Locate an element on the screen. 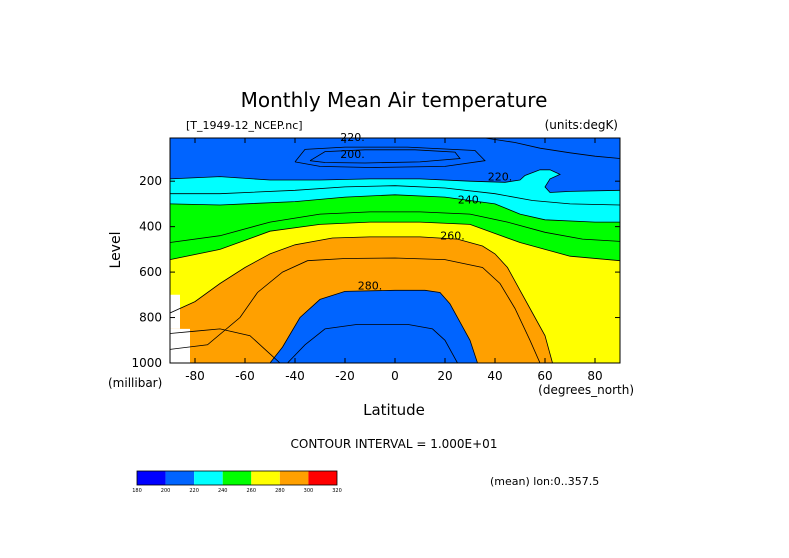 This screenshot has height=558, width=789. x-tick-label: 20 is located at coordinates (444, 376).